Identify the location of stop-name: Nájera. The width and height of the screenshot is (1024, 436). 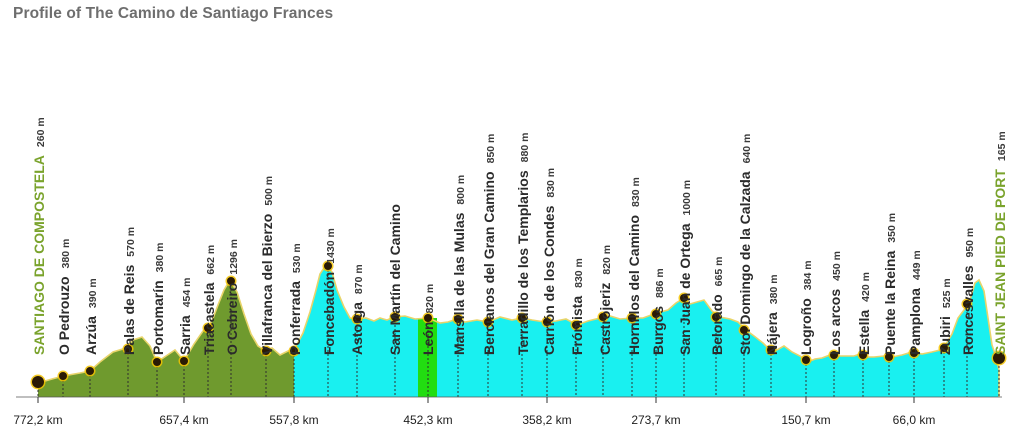
(772, 333).